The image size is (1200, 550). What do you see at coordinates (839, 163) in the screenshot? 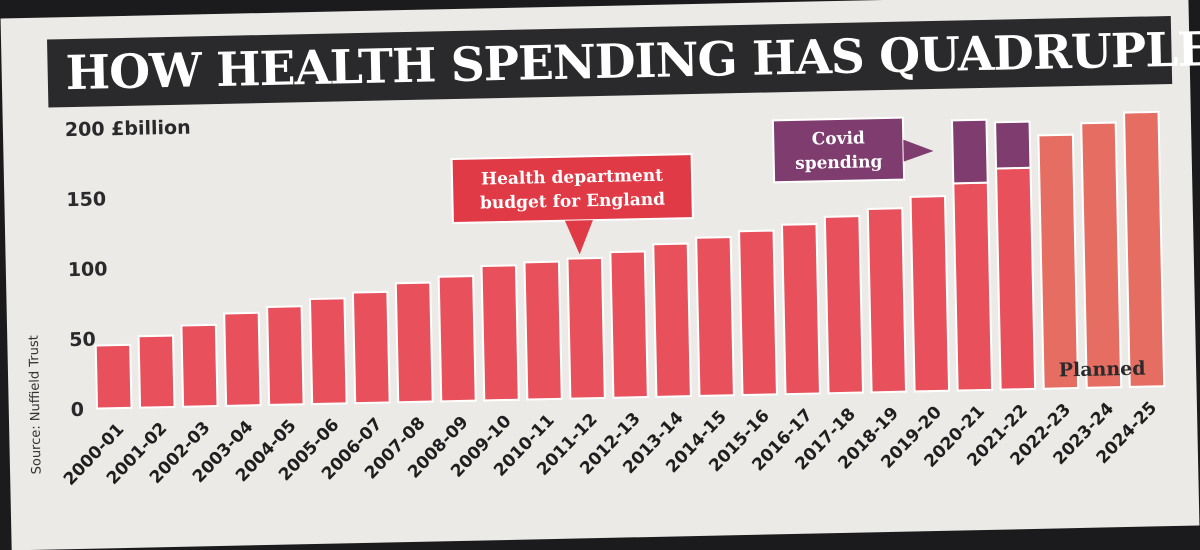
I see `covid-callout-line2: spending` at bounding box center [839, 163].